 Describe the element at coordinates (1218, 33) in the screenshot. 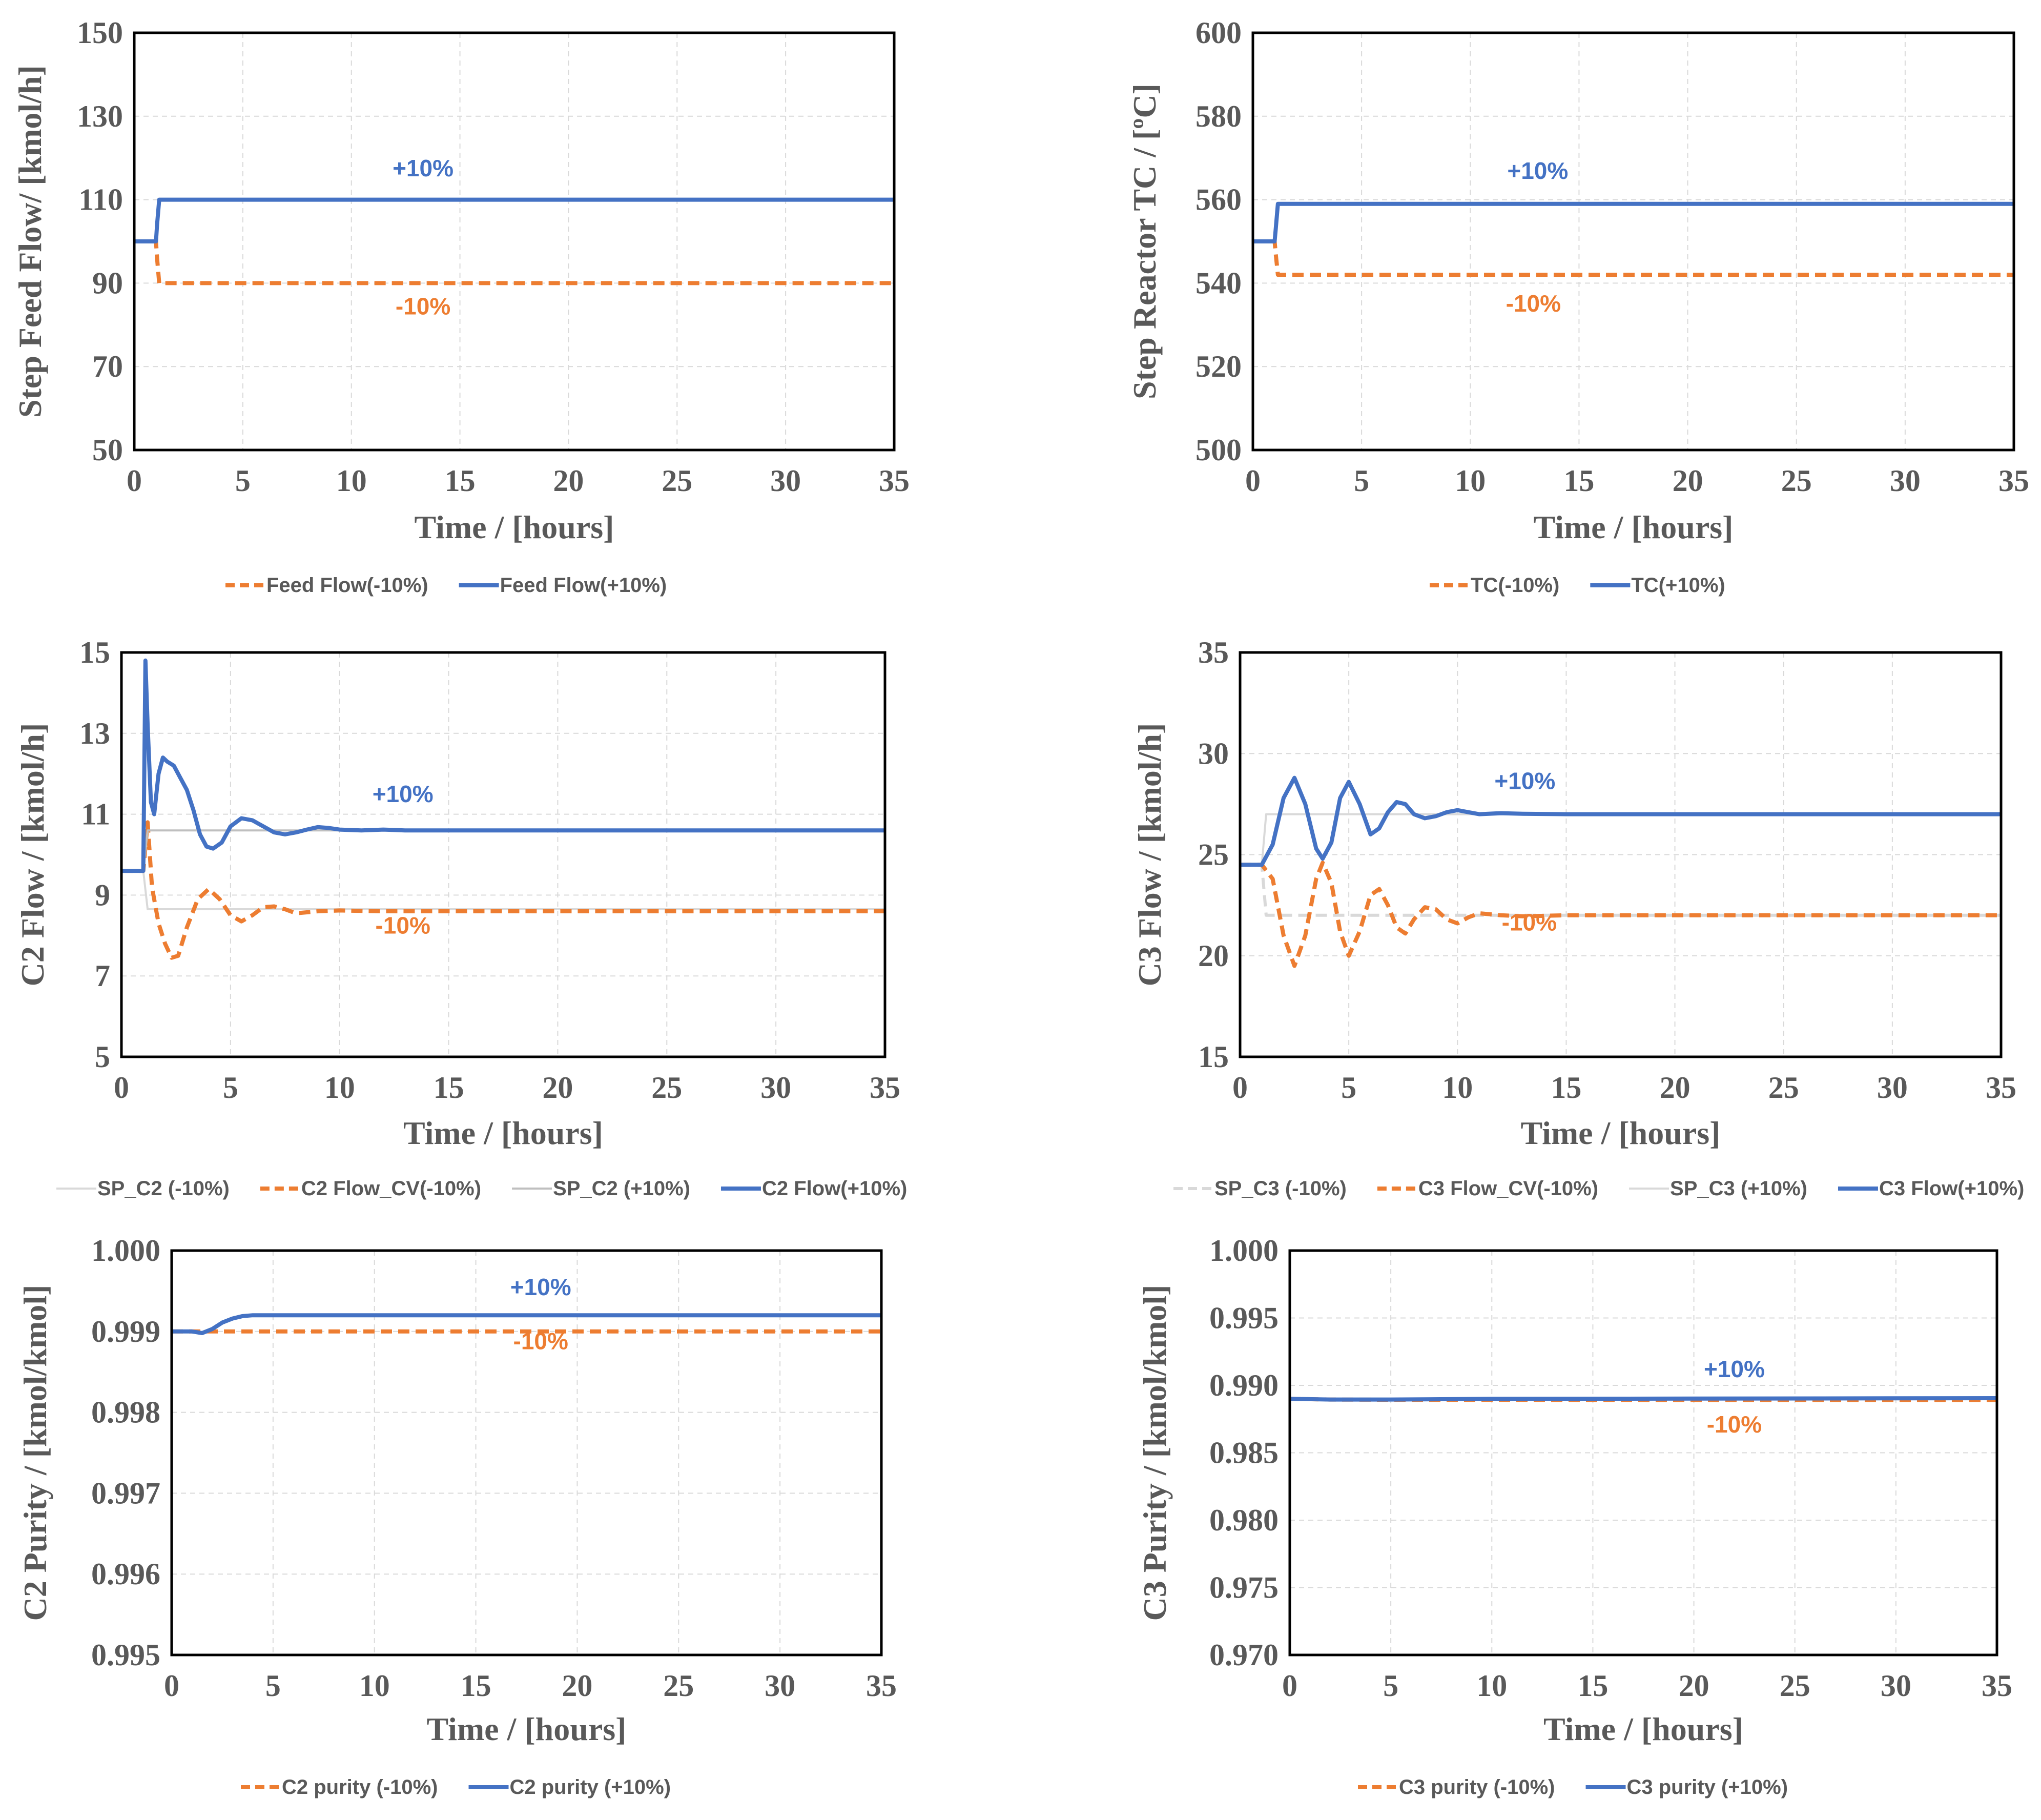

I see `y-tick-label: 600` at that location.